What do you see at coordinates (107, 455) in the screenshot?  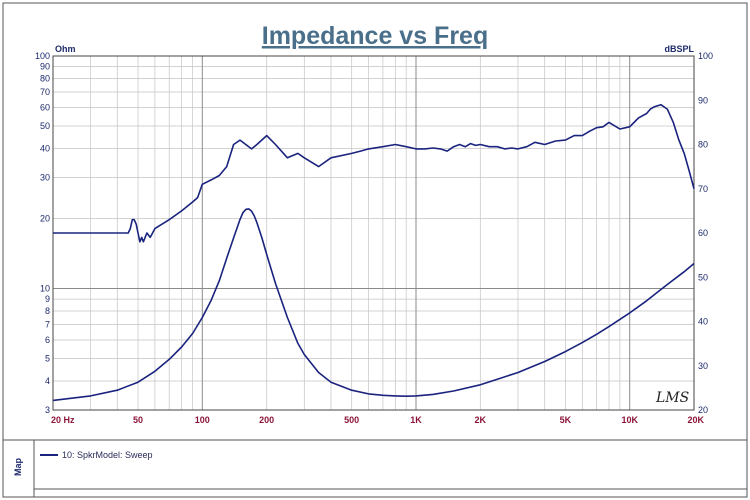 I see `legend-entry: 10: SpkrModel: Sweep` at bounding box center [107, 455].